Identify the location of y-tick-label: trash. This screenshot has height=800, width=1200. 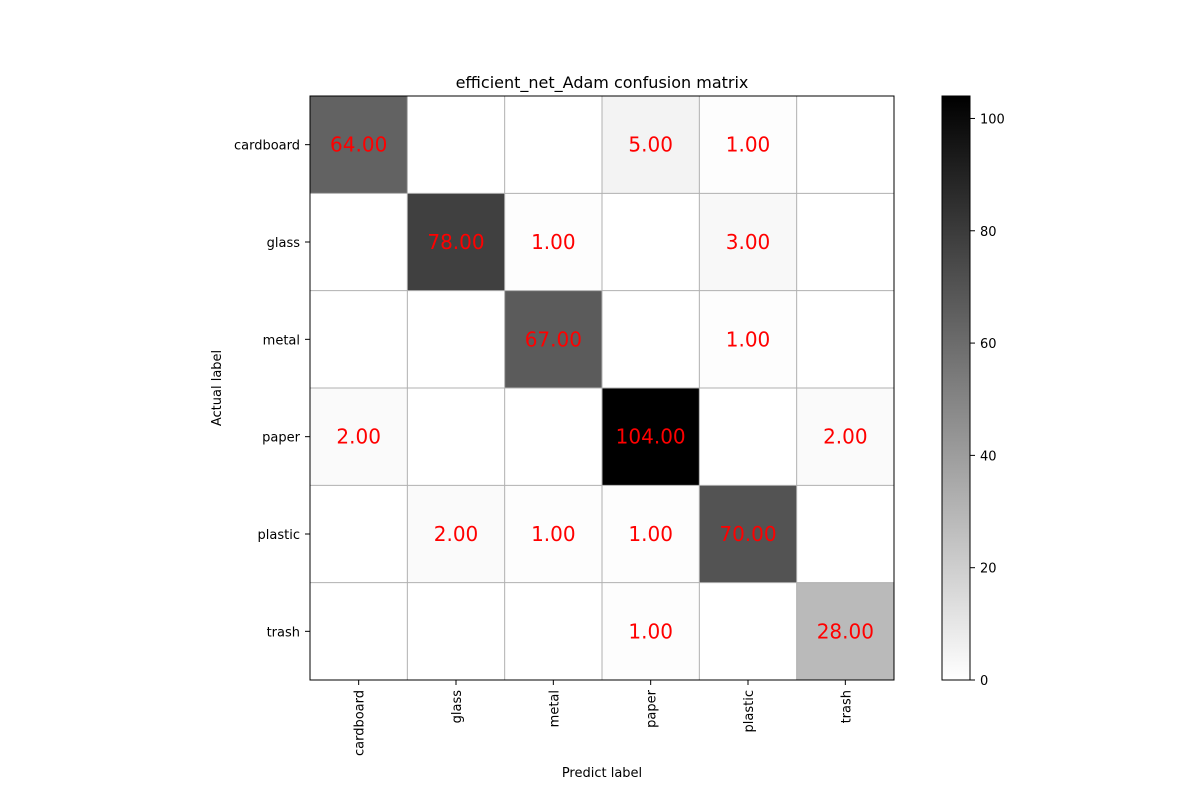
(283, 632).